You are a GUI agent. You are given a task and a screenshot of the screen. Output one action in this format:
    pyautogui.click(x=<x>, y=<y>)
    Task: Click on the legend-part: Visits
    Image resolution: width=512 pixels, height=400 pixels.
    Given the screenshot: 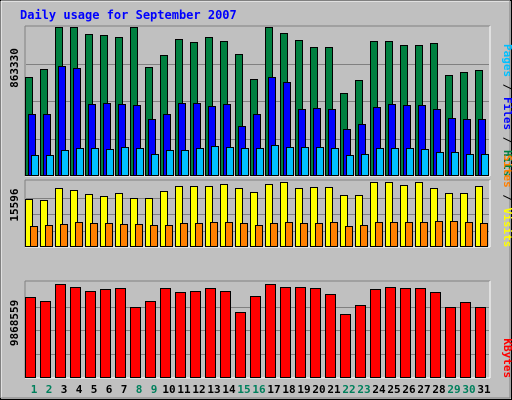 What is the action you would take?
    pyautogui.click(x=506, y=228)
    